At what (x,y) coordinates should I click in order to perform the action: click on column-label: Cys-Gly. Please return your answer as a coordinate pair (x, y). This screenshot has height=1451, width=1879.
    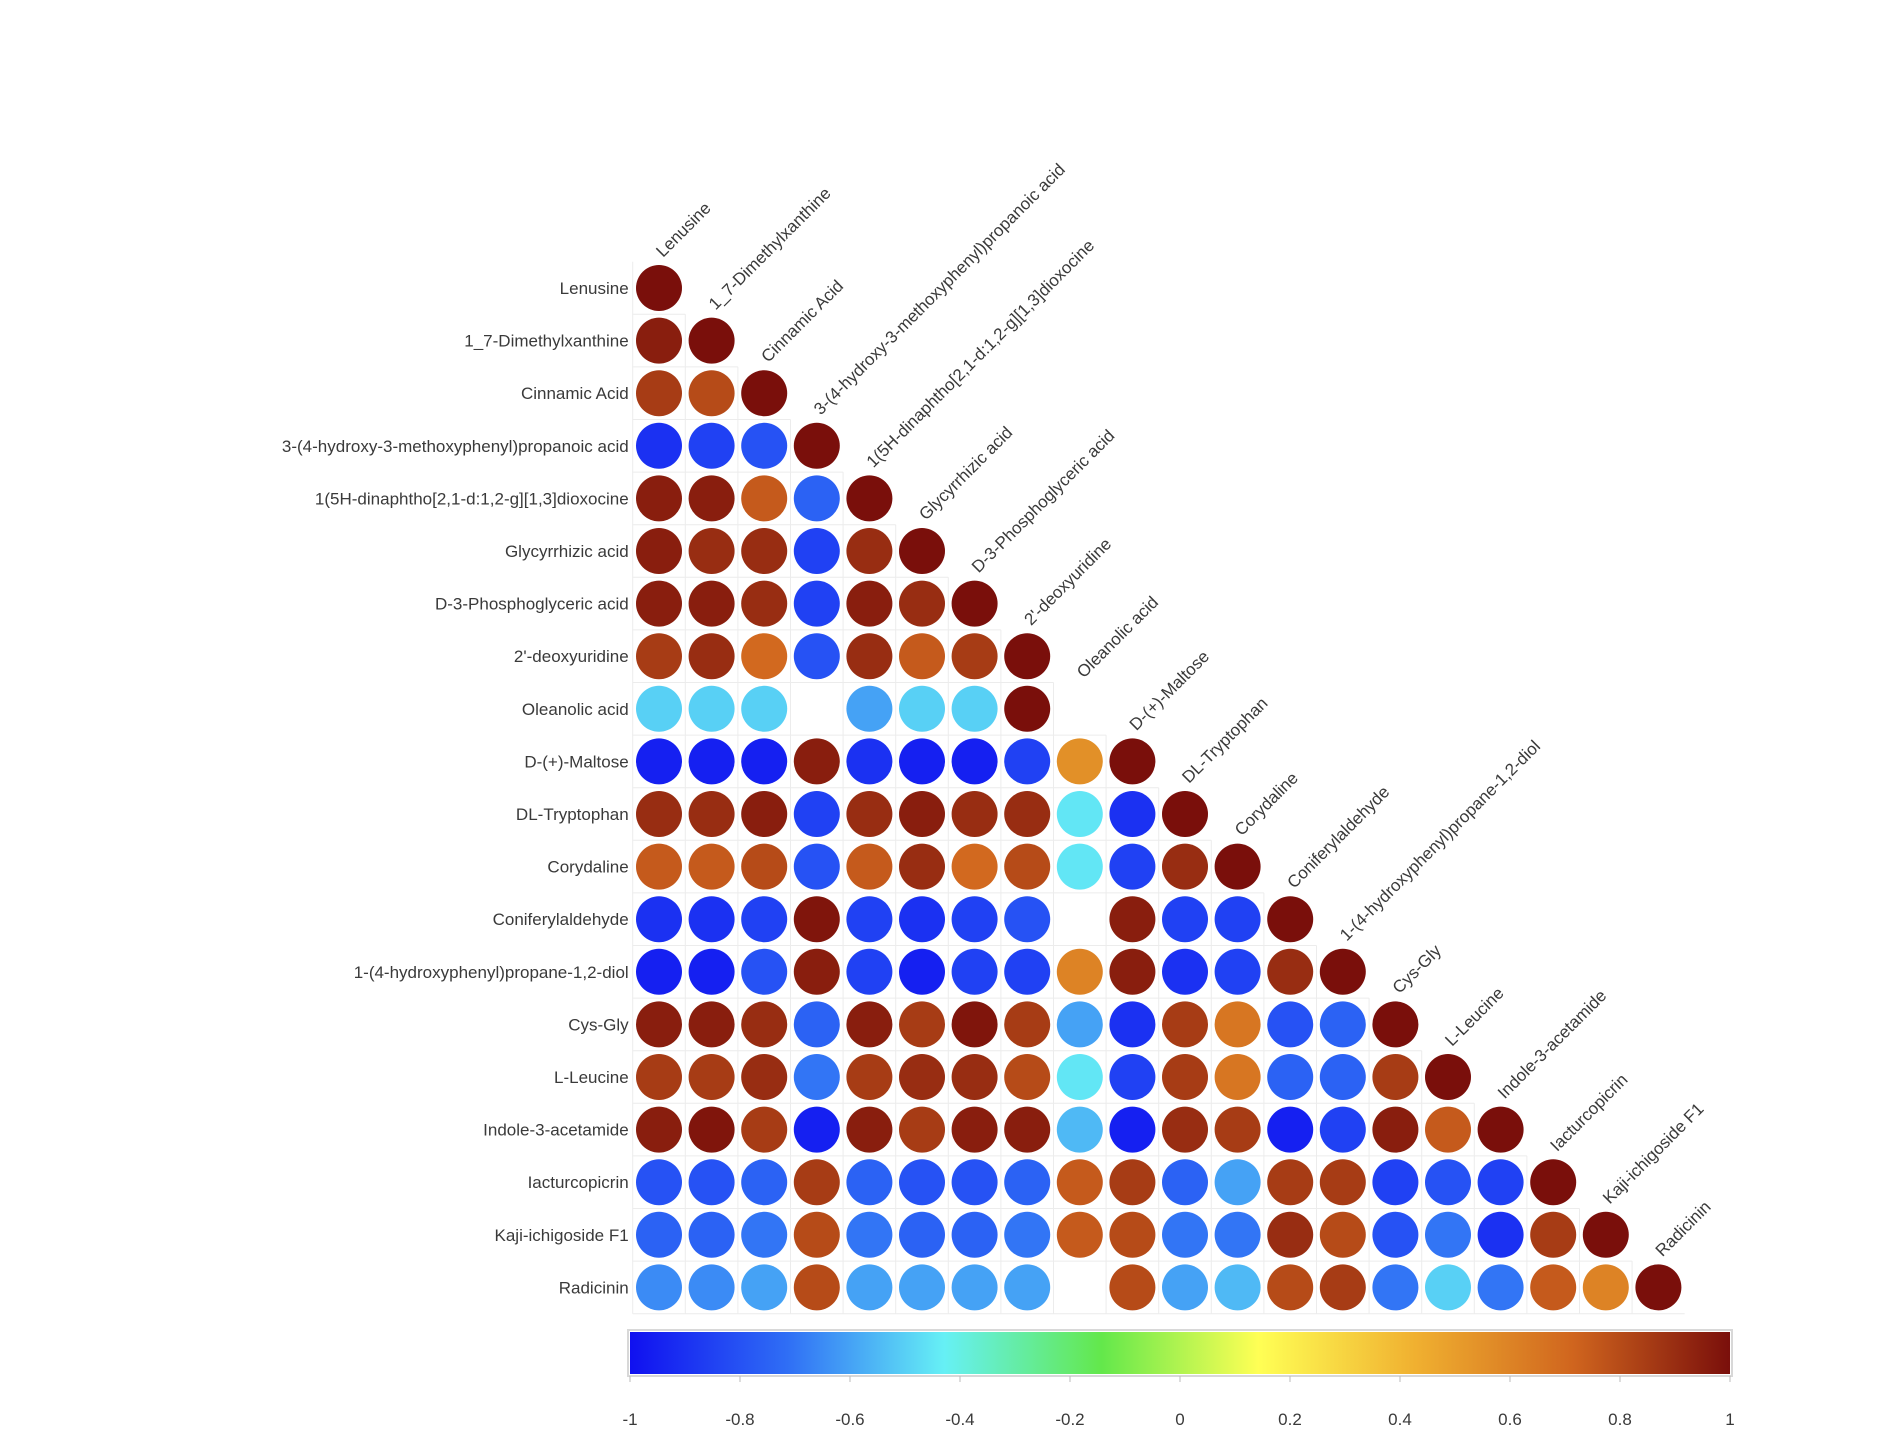
    Looking at the image, I should click on (1417, 969).